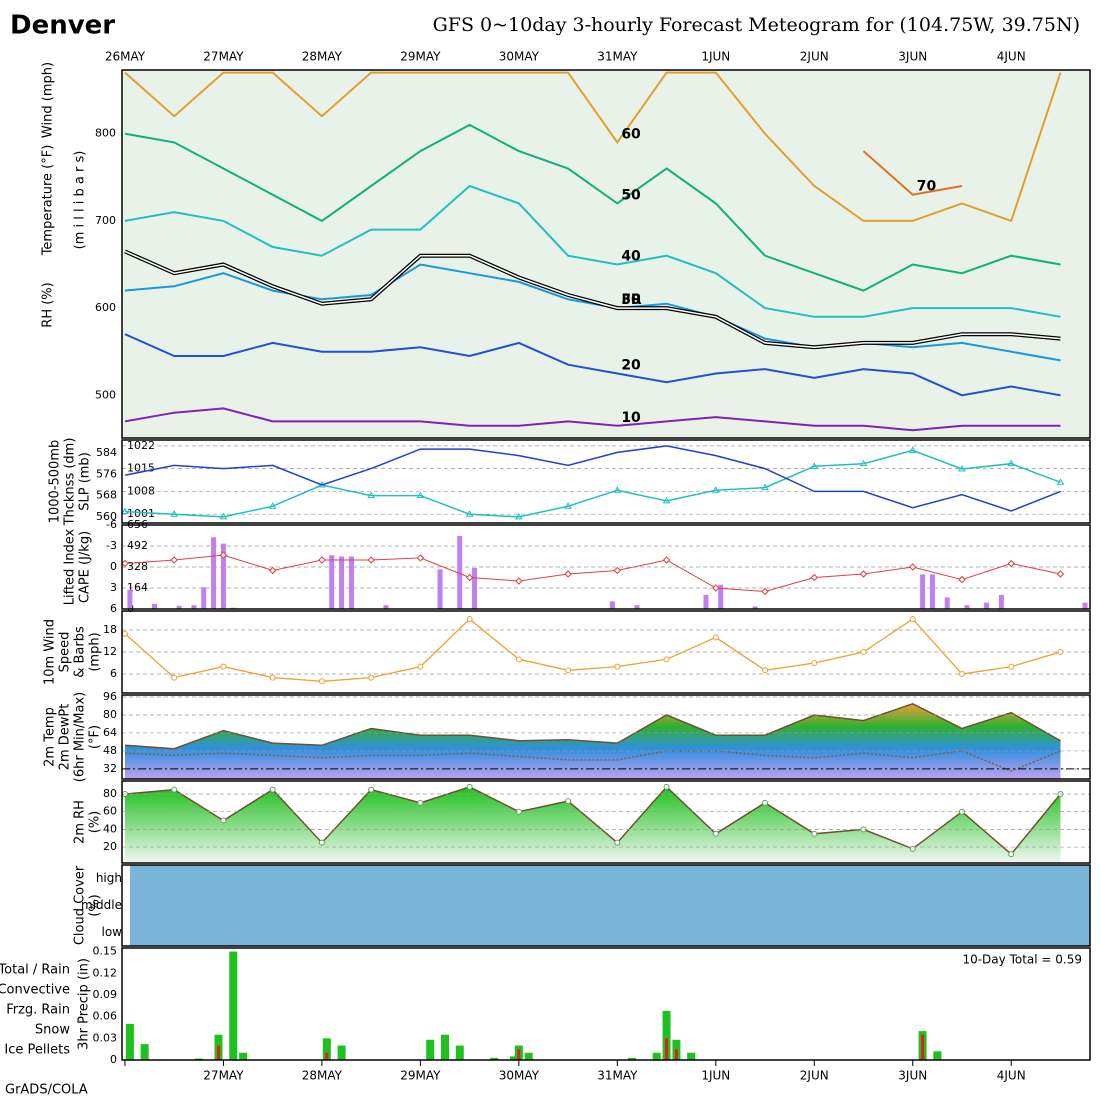 This screenshot has height=1100, width=1100. Describe the element at coordinates (322, 57) in the screenshot. I see `x-tick-label-top: 28MAY` at that location.